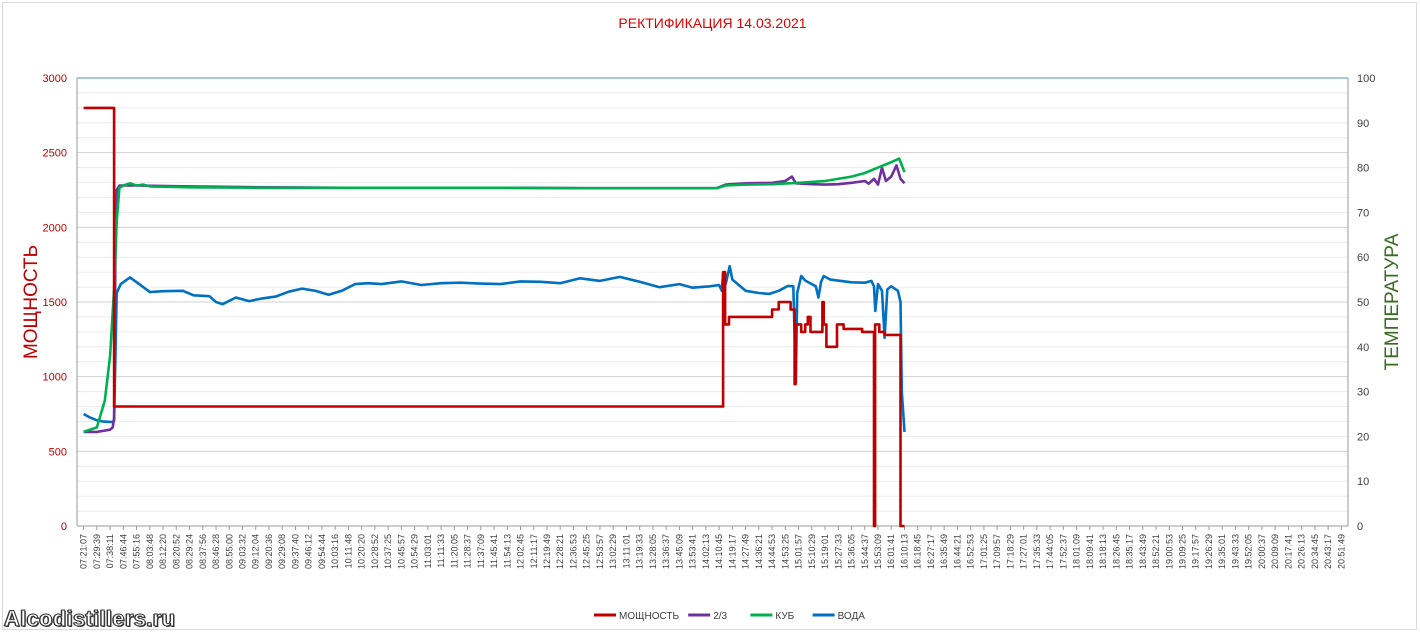  Describe the element at coordinates (1363, 124) in the screenshot. I see `y2-tick-label: 90` at that location.